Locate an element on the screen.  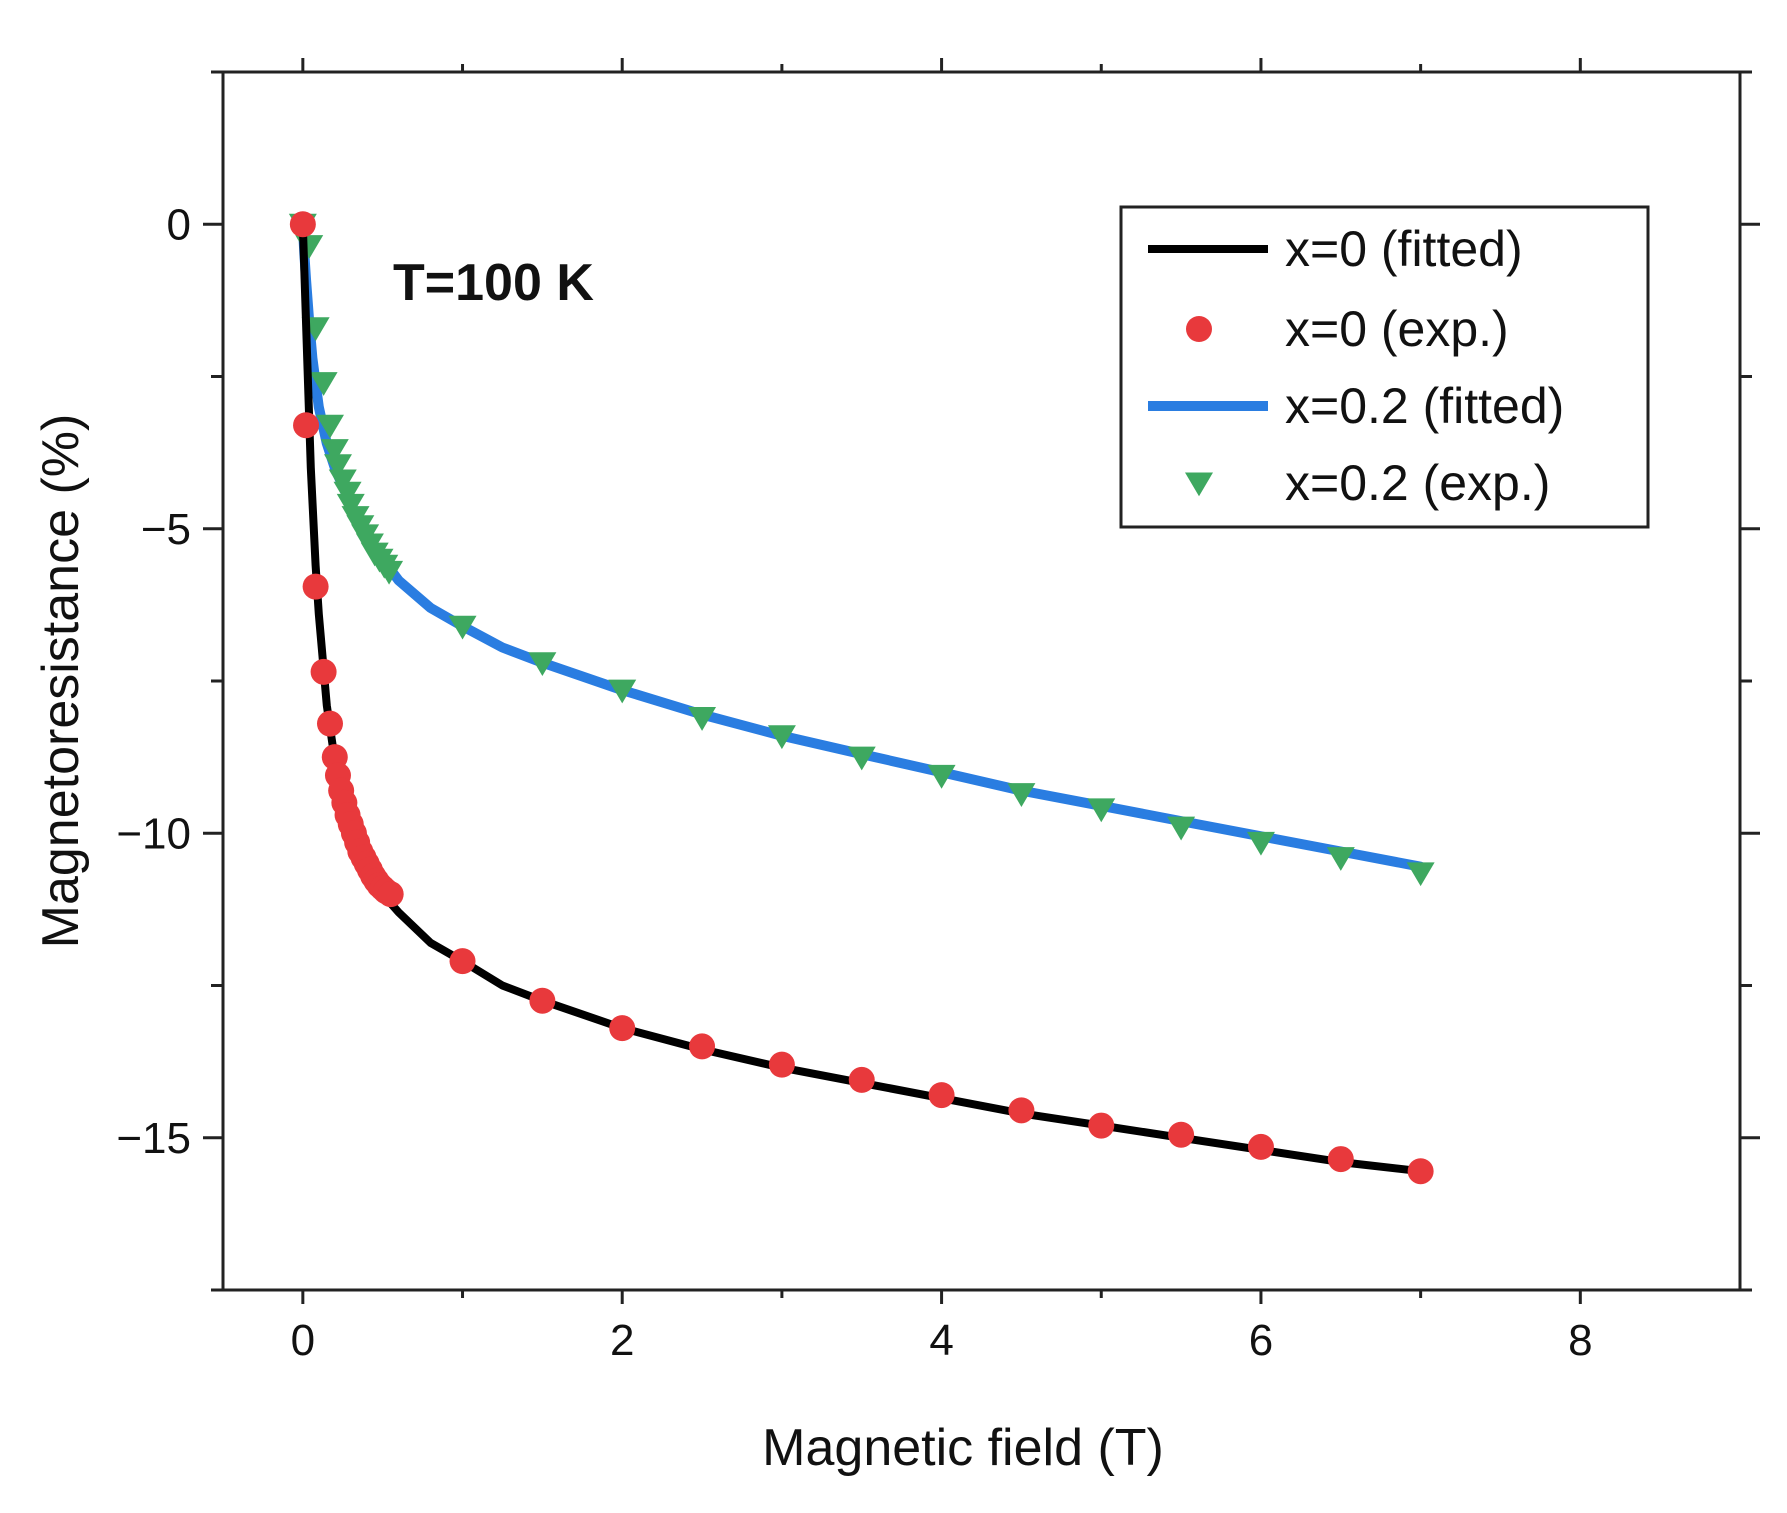
y-tick-label: 0 is located at coordinates (179, 224).